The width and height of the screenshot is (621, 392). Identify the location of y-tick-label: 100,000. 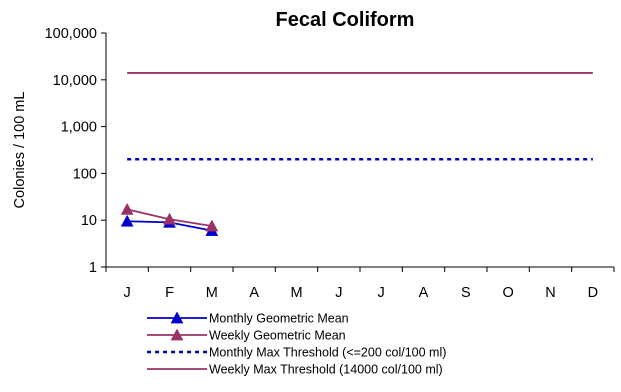
(71, 34).